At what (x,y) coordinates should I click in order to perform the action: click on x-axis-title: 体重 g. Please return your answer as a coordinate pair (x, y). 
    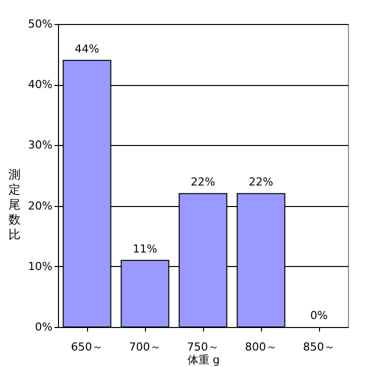
    Looking at the image, I should click on (203, 360).